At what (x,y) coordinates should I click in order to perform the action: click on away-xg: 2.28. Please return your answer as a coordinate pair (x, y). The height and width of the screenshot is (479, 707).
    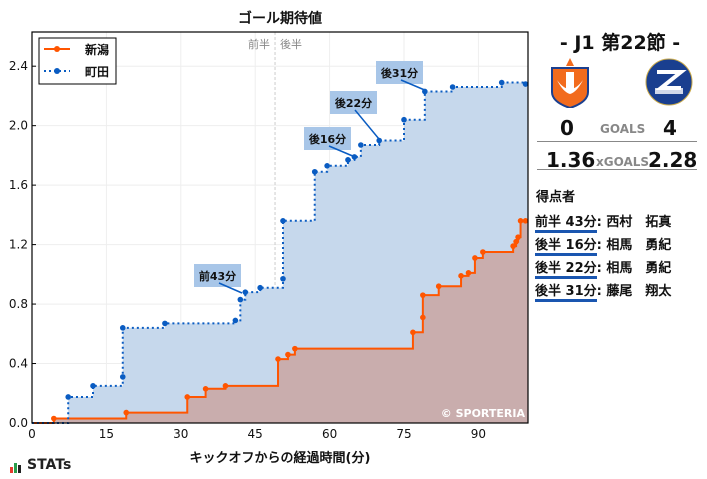
    Looking at the image, I should click on (673, 160).